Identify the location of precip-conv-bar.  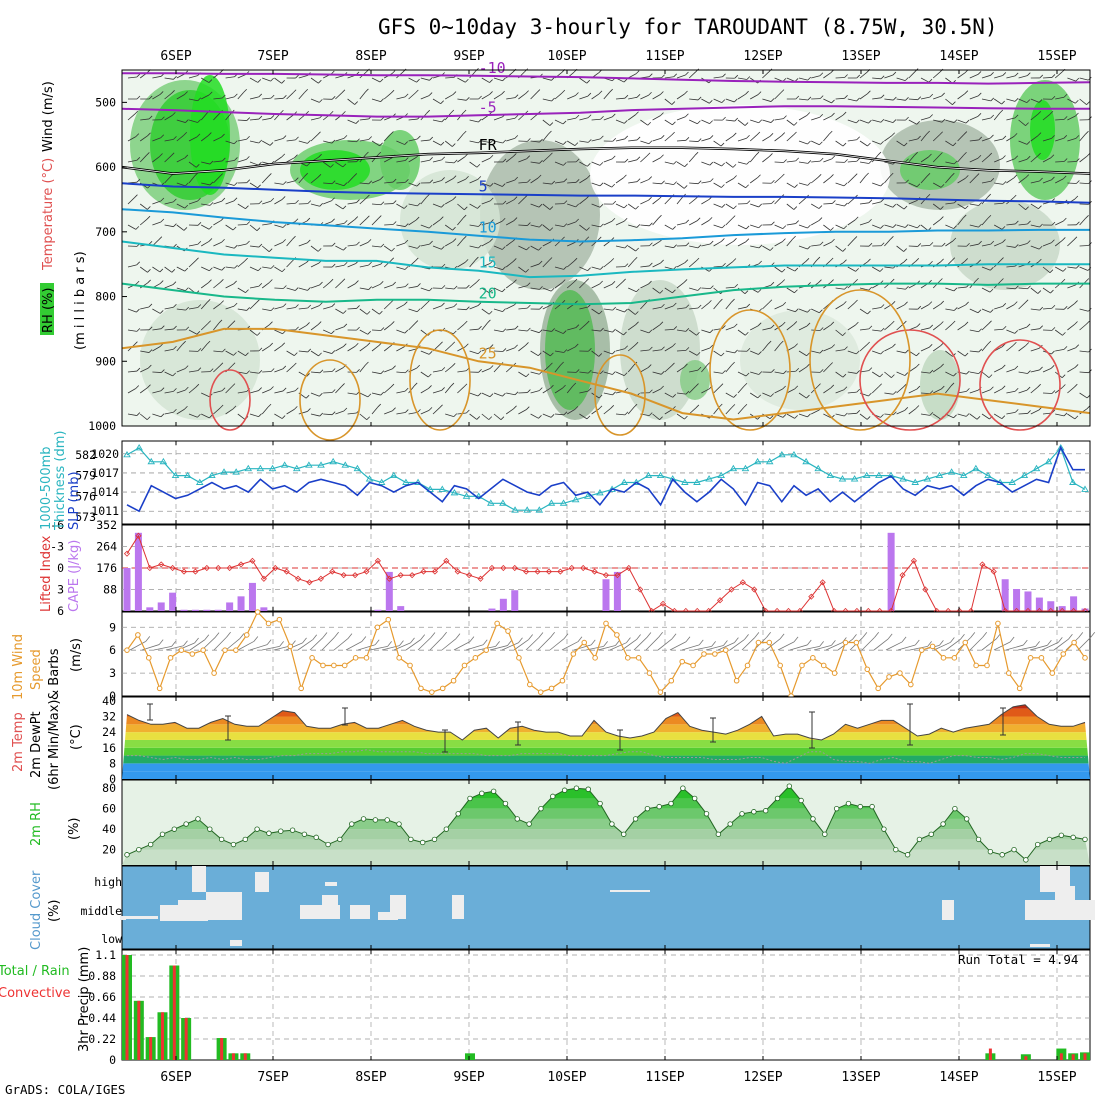
(162, 1036).